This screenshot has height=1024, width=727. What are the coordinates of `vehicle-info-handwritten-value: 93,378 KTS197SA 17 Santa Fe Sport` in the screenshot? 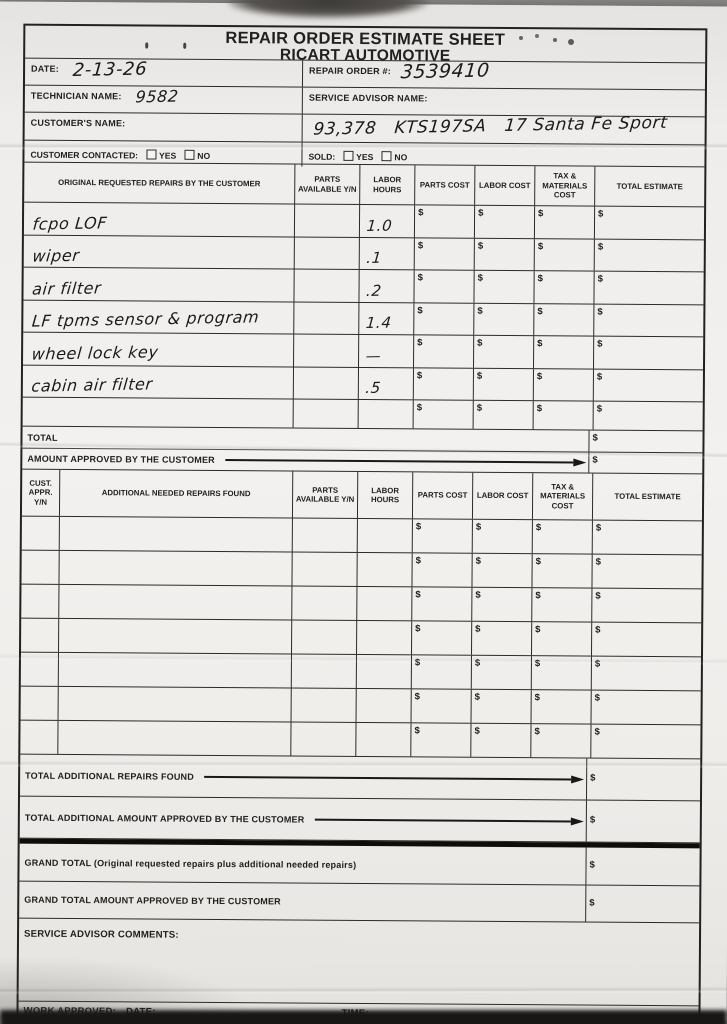 It's located at (490, 126).